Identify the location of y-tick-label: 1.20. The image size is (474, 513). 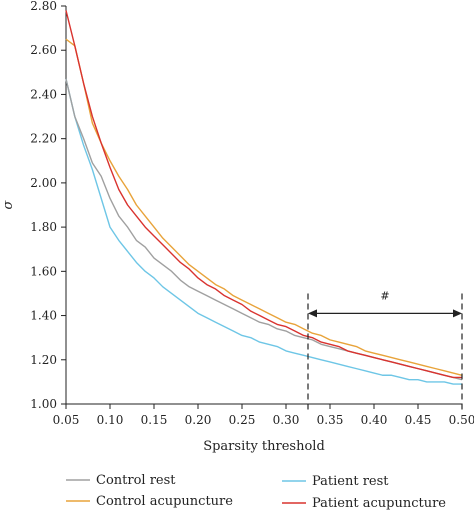
(43, 360).